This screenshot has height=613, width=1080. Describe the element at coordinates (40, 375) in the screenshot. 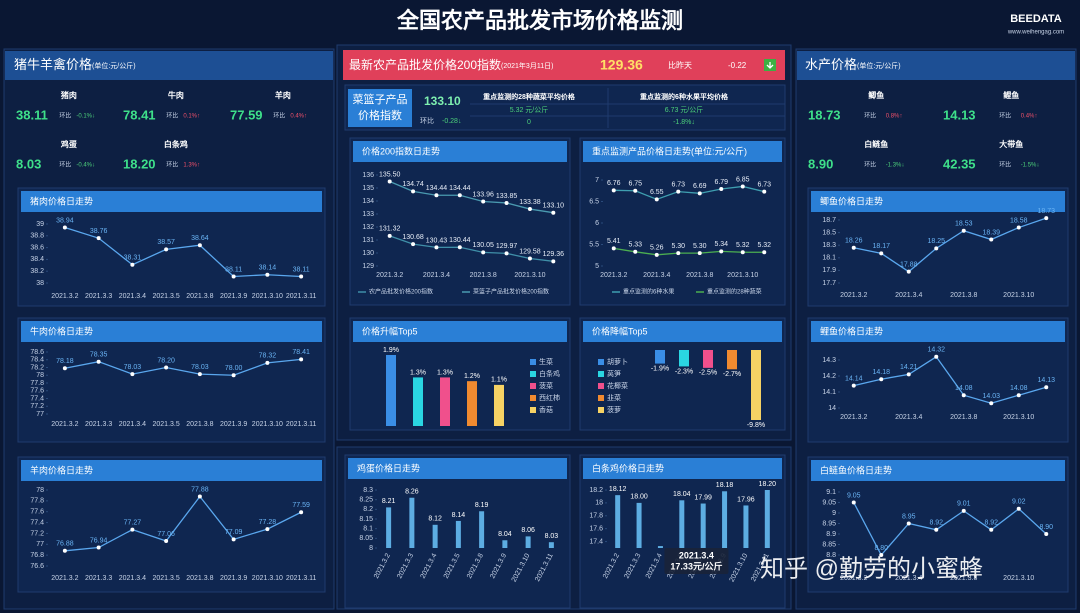

I see `y-tick-label: 78` at that location.